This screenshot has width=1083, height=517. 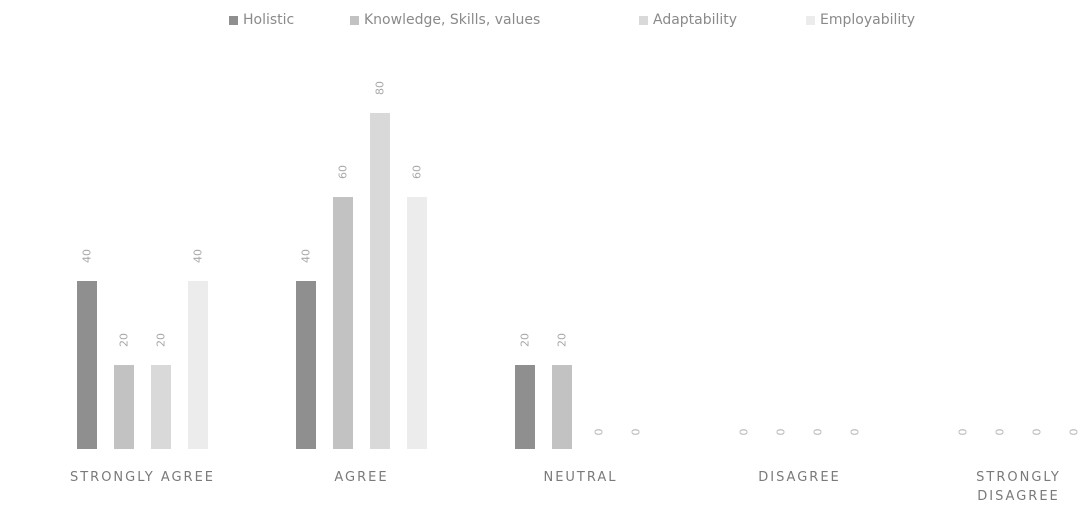 What do you see at coordinates (868, 20) in the screenshot?
I see `legend-label: Employability` at bounding box center [868, 20].